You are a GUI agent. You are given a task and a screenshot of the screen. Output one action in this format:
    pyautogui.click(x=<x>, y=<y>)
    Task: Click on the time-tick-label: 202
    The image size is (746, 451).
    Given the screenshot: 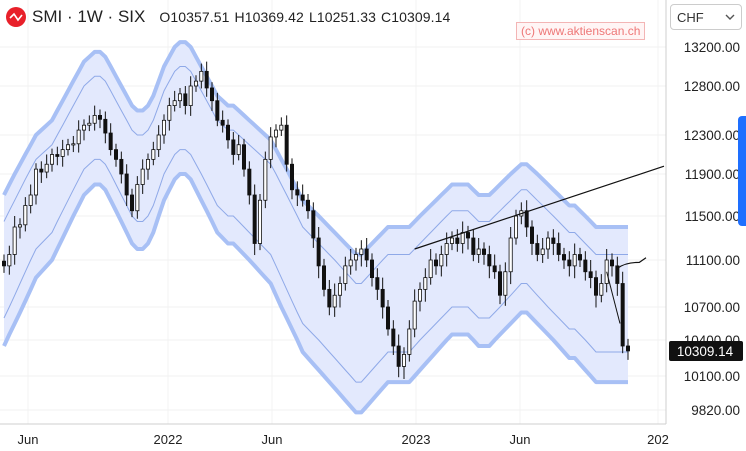 What is the action you would take?
    pyautogui.click(x=658, y=439)
    